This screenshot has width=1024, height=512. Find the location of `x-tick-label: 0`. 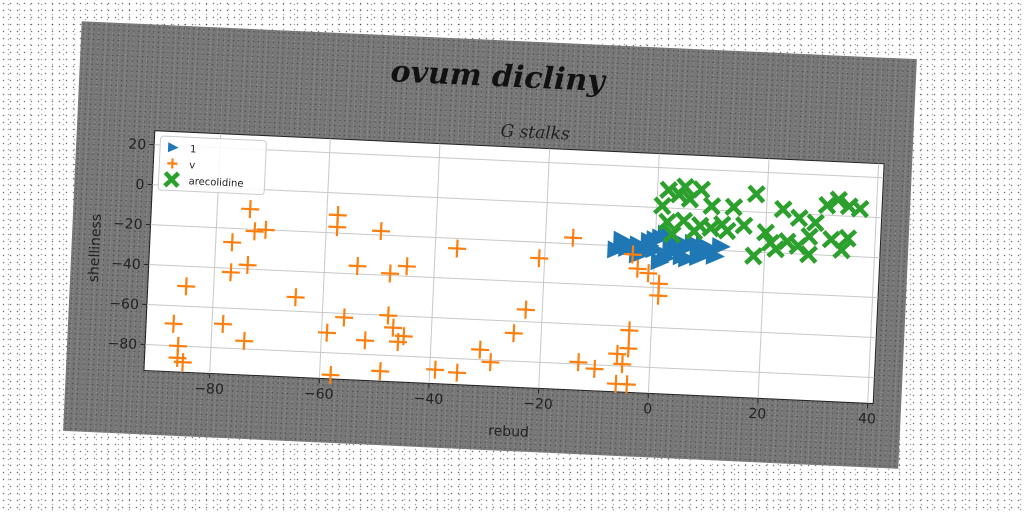

x-tick-label: 0 is located at coordinates (648, 409).